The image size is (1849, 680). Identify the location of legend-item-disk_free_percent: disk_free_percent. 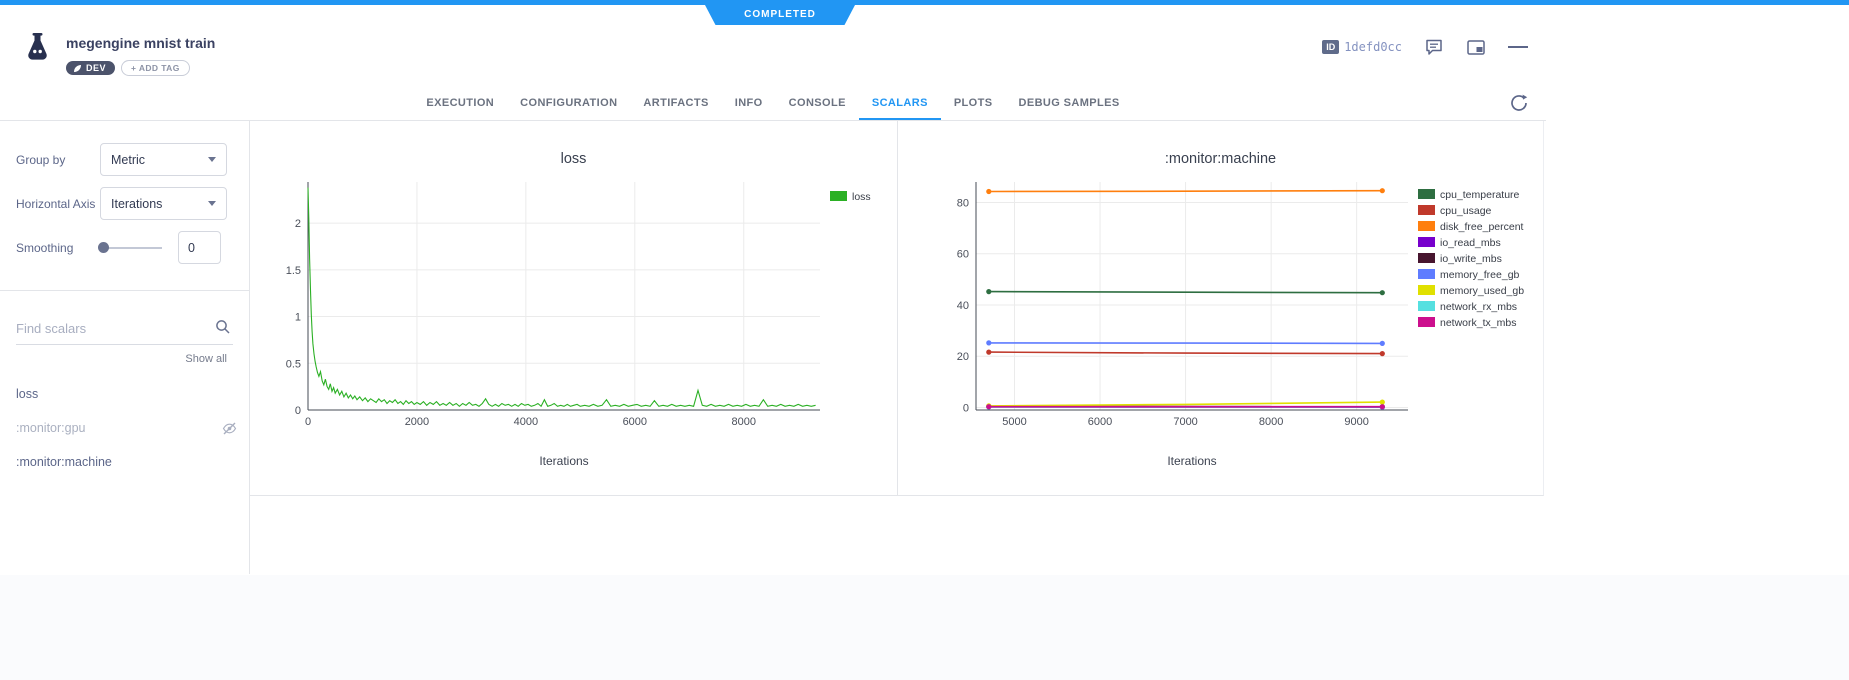
(1471, 227).